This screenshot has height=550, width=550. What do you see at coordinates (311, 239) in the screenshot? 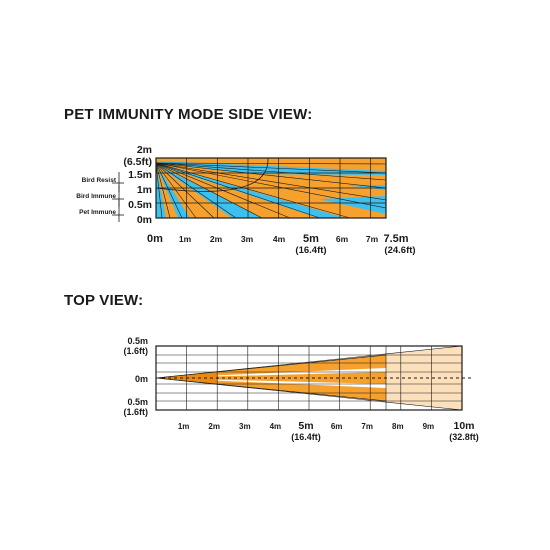
I see `side-x-label: 5m` at bounding box center [311, 239].